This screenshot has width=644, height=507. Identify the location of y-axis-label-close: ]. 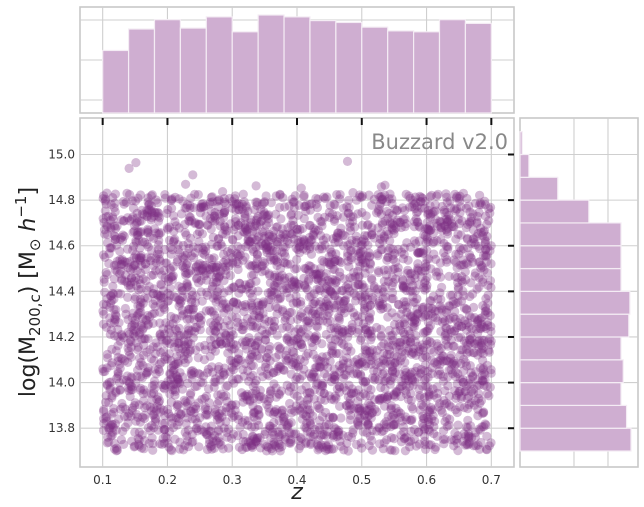
(28, 191).